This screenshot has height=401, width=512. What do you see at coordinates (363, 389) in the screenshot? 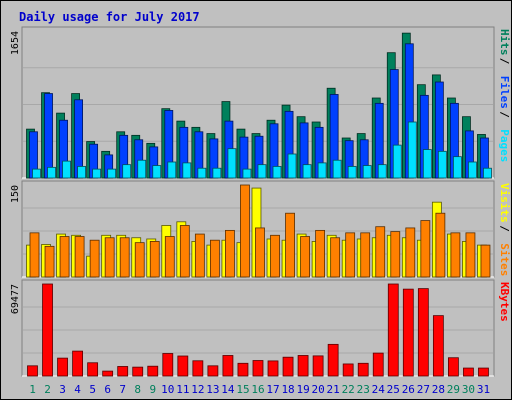
I see `day-label-23: 23` at bounding box center [363, 389].